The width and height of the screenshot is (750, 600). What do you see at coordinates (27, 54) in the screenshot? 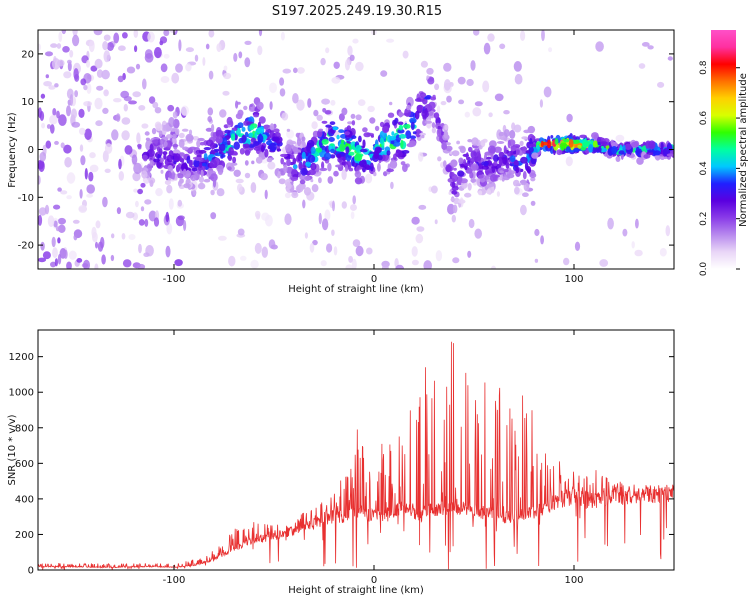
I see `y-tick-label: 20` at bounding box center [27, 54].